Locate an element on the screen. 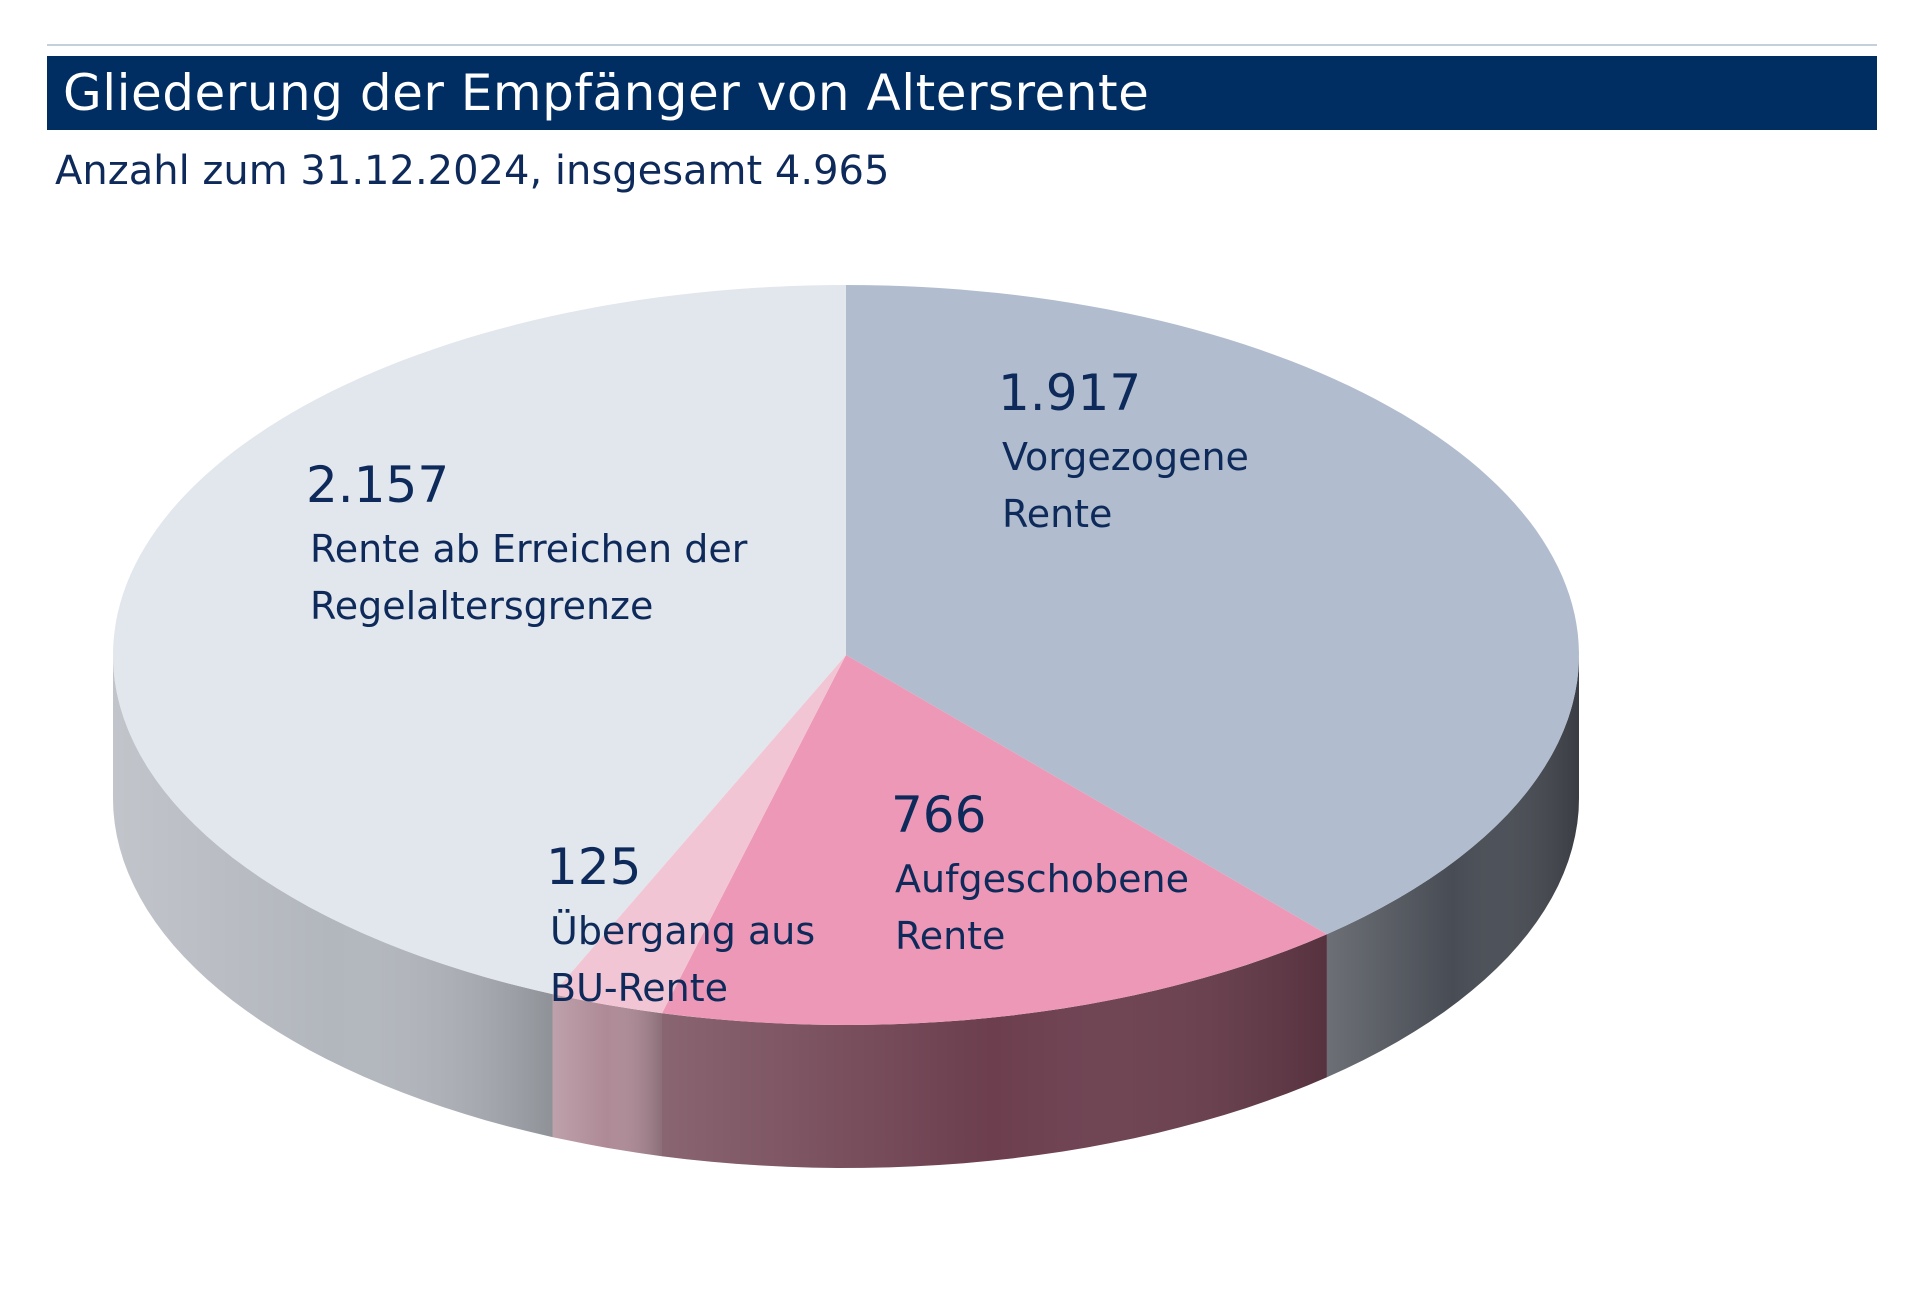 This screenshot has height=1290, width=1920. slice-value-label-3: 2.157 is located at coordinates (377, 485).